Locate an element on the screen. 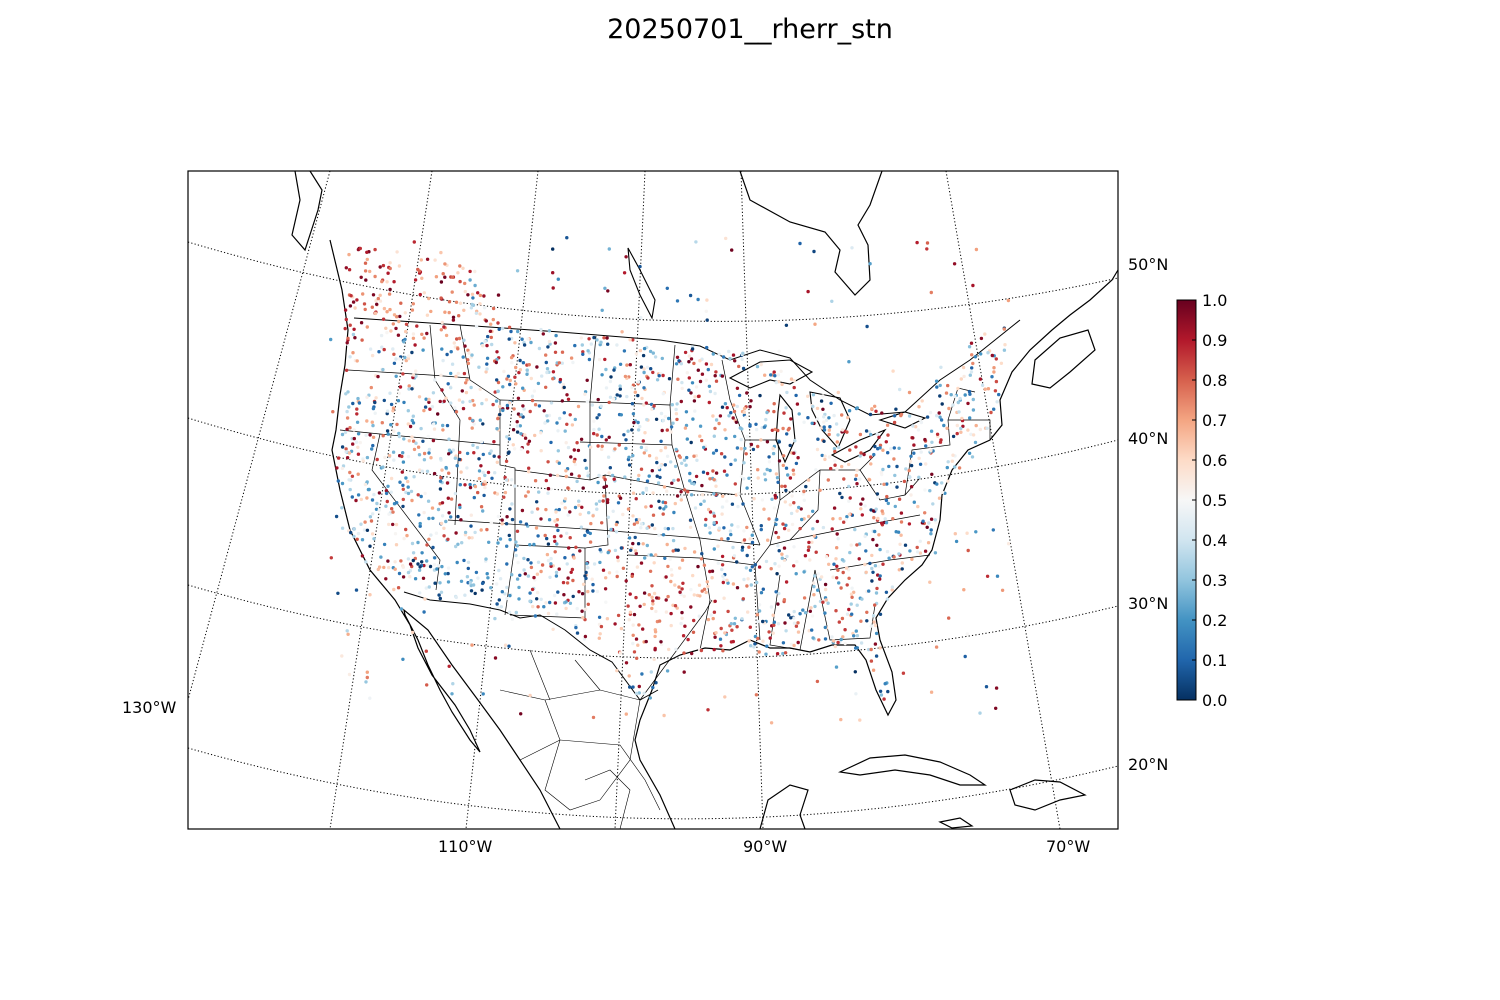 The image size is (1500, 1000). colorbar-ticks: 0.00.10.20.30.40.50.60.70.80.91.0 is located at coordinates (1209, 500).